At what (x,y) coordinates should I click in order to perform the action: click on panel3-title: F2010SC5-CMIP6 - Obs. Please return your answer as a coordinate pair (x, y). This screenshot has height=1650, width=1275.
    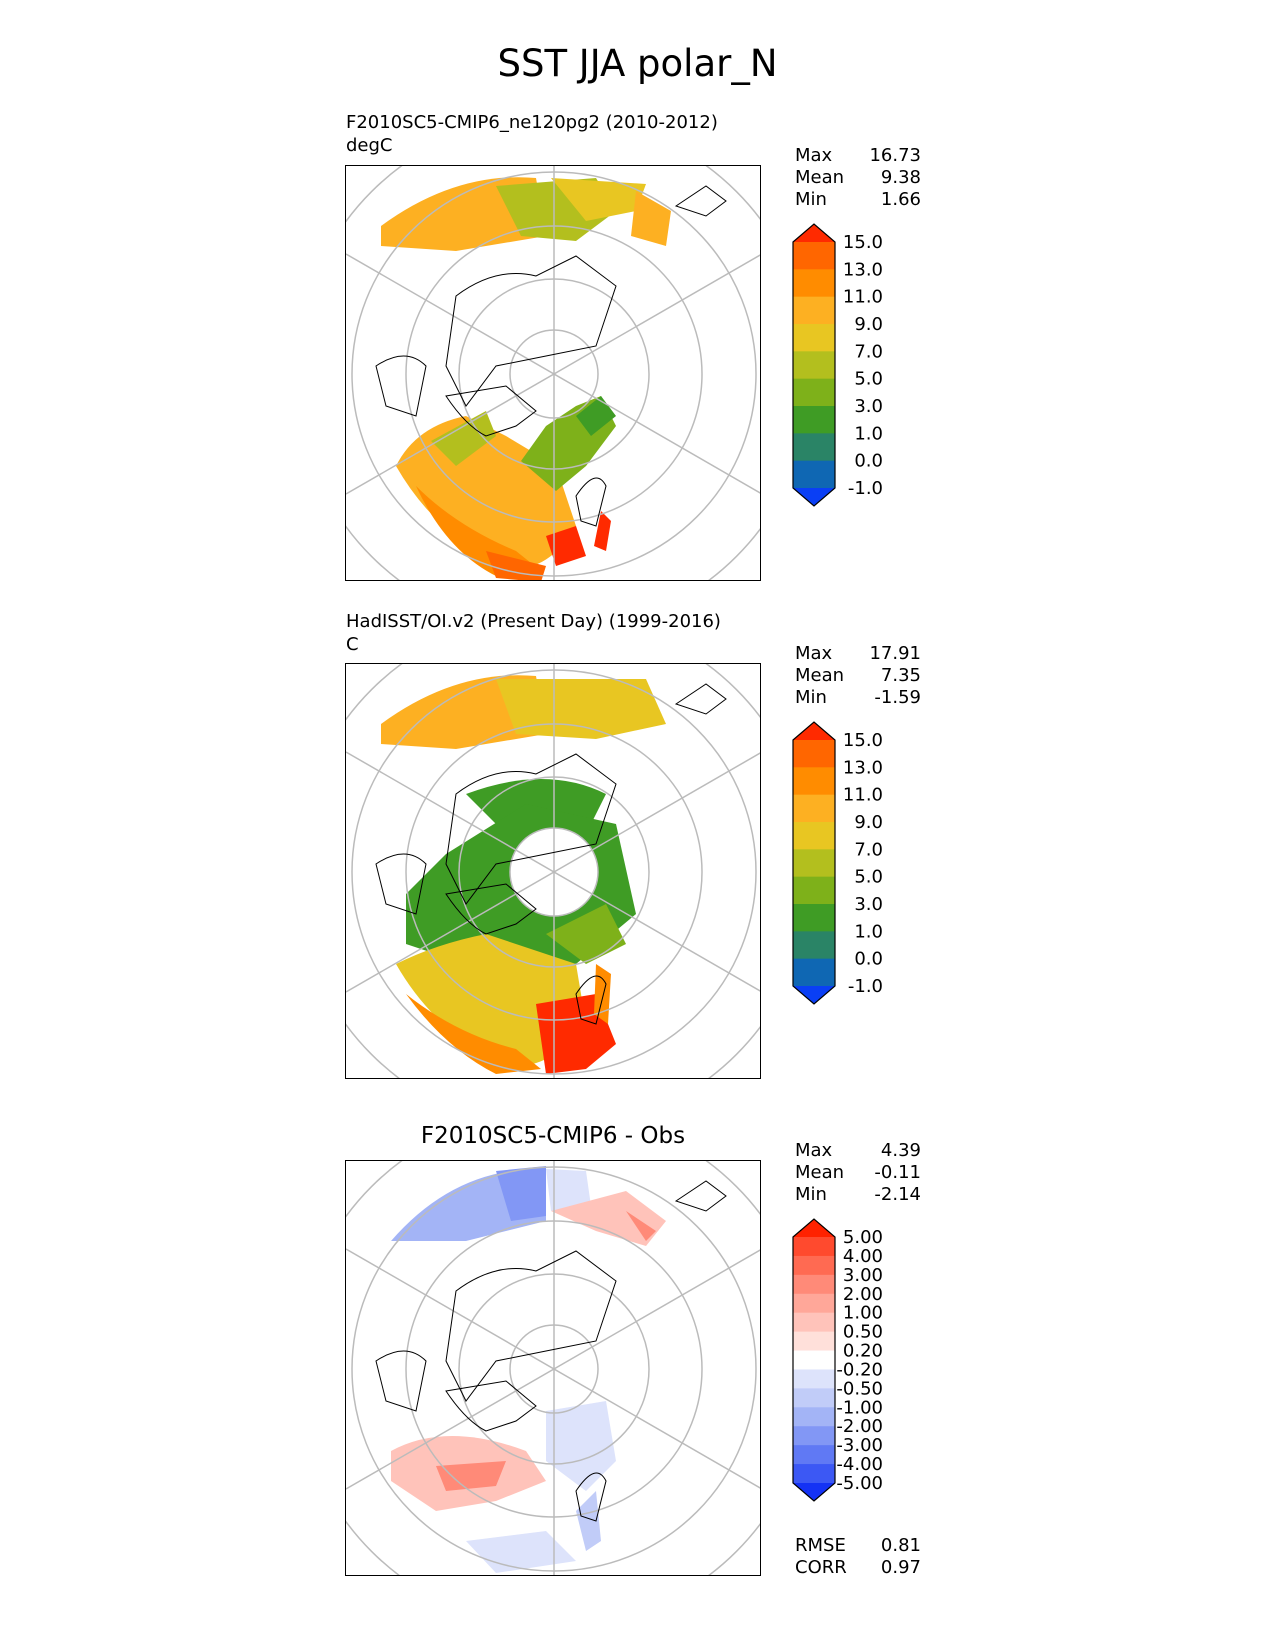
    Looking at the image, I should click on (553, 1136).